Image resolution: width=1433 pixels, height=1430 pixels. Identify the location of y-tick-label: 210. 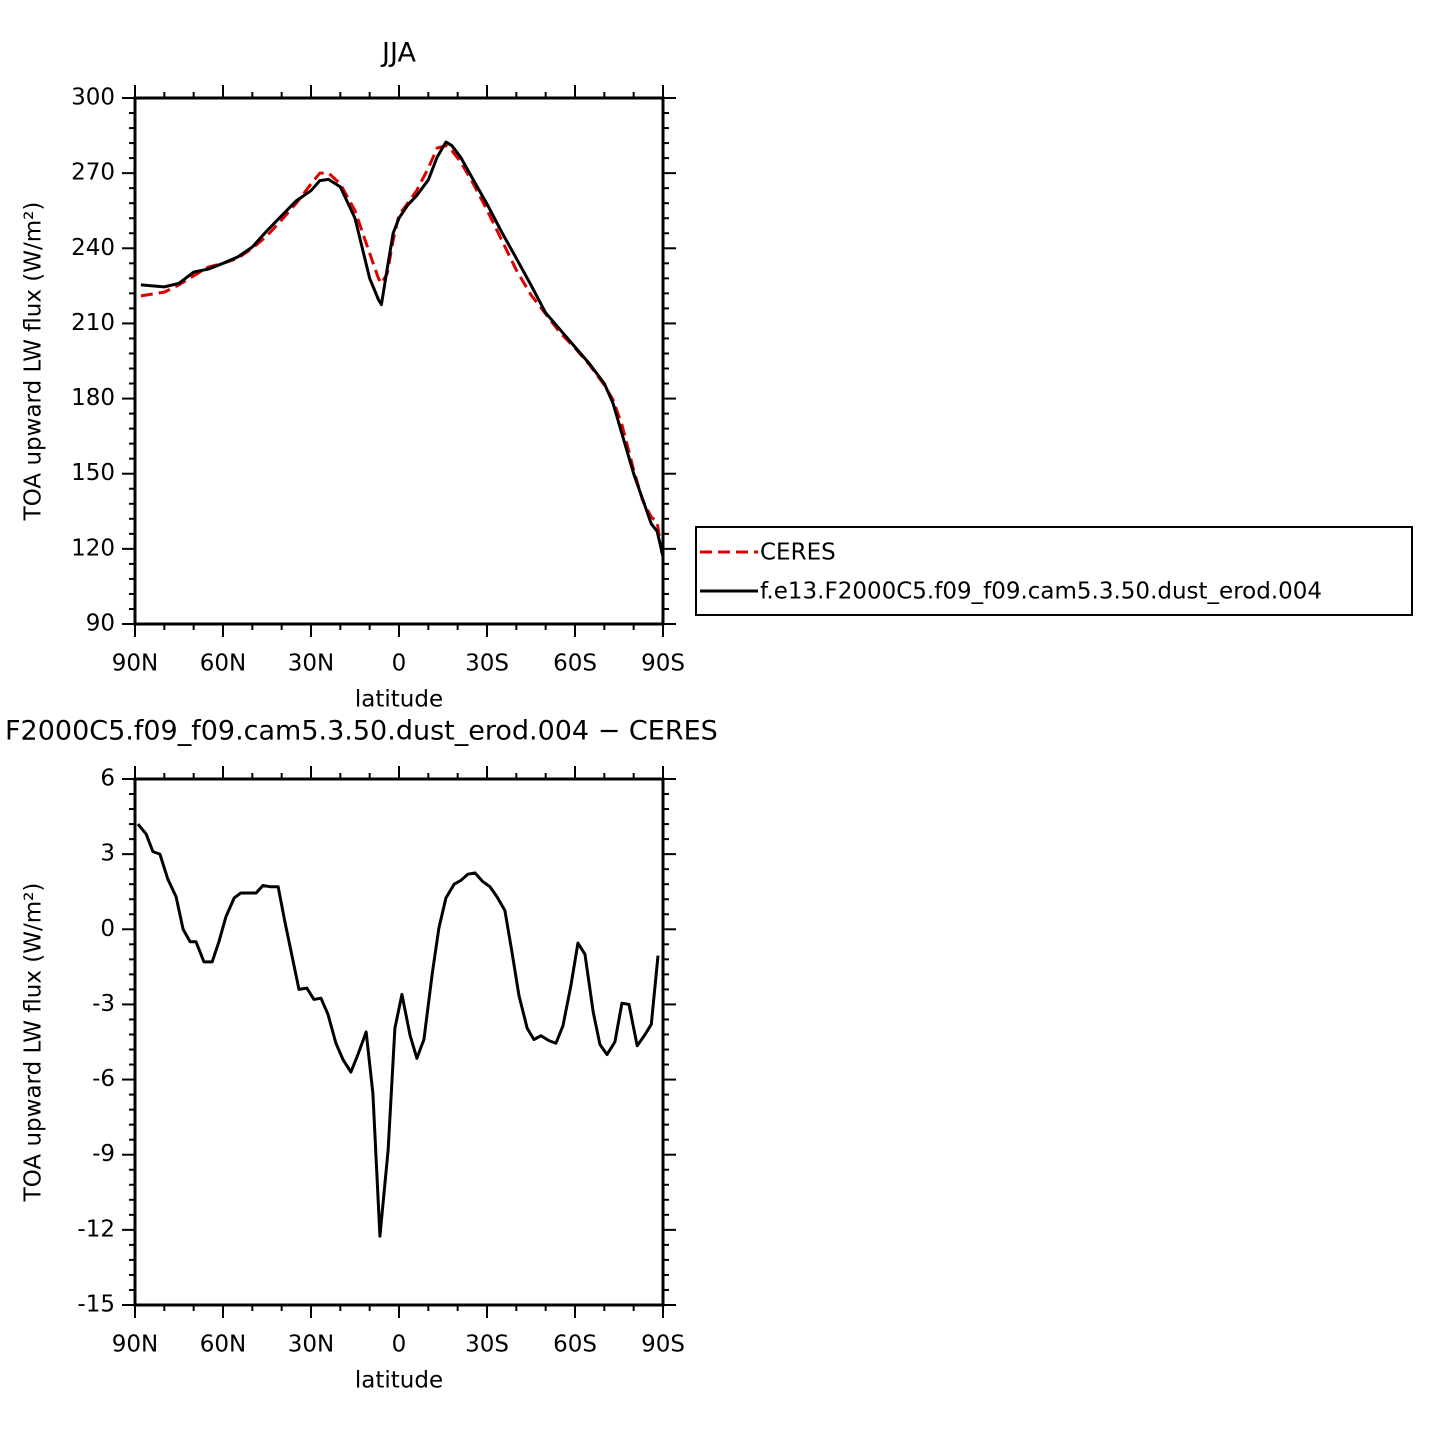
(93, 323).